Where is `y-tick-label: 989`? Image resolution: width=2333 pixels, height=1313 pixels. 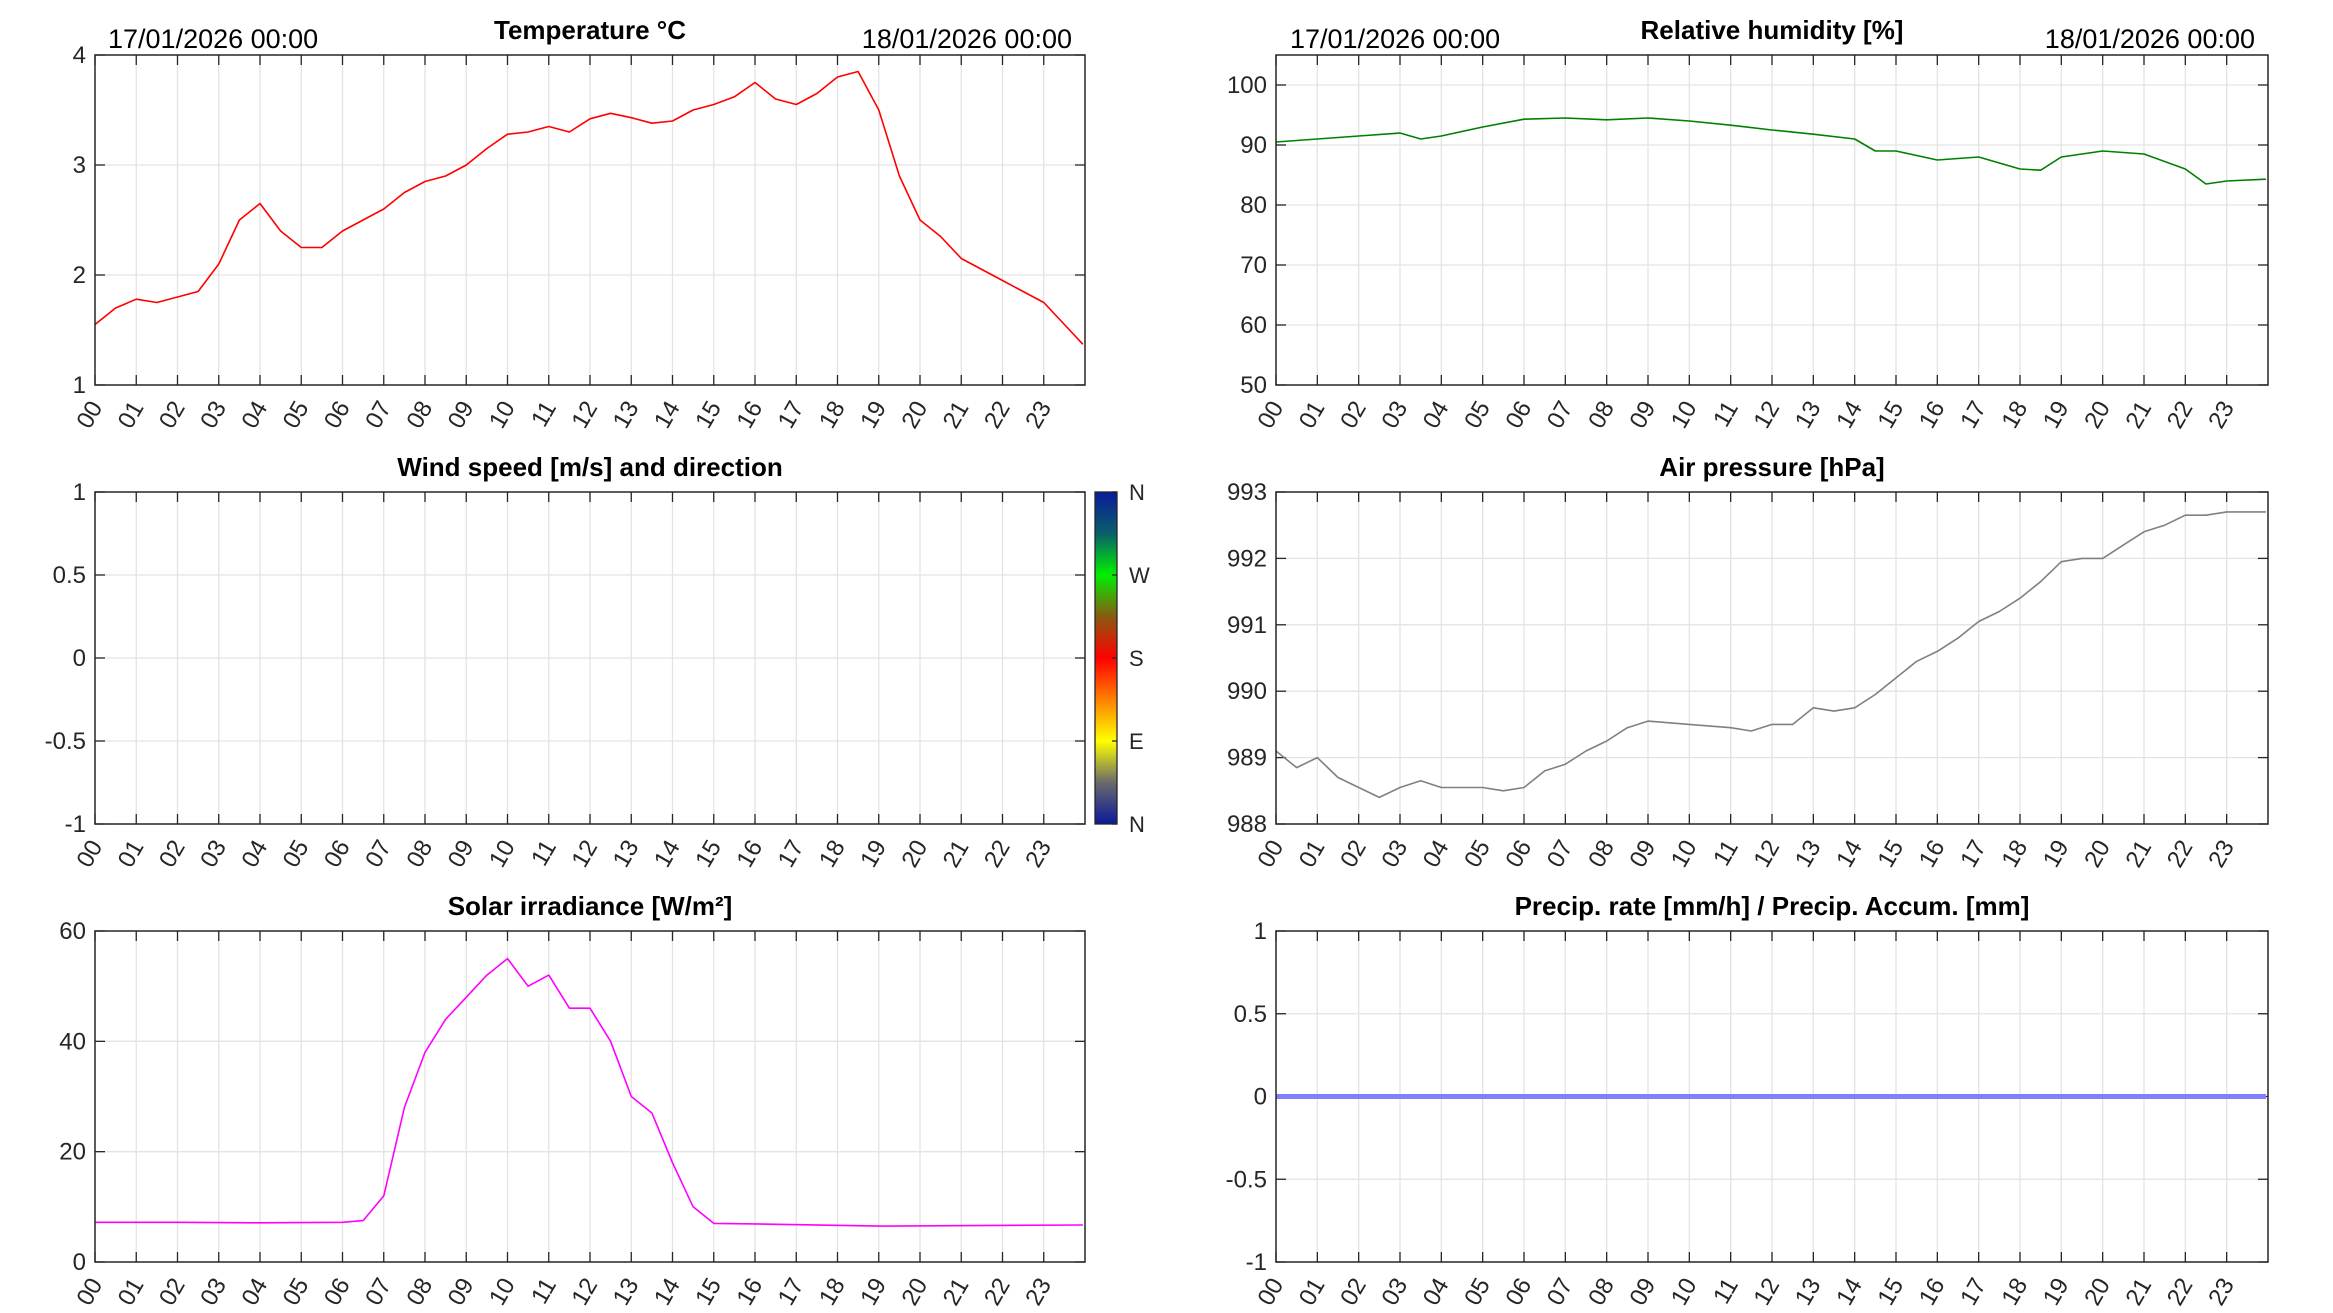
y-tick-label: 989 is located at coordinates (1247, 758).